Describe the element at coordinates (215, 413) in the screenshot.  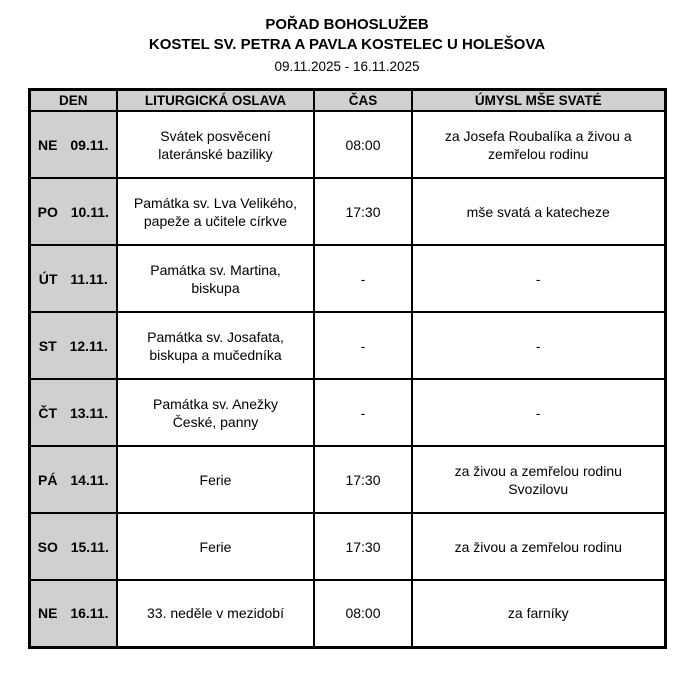
I see `celebration-cell: Památka sv. Anežky České, panny` at that location.